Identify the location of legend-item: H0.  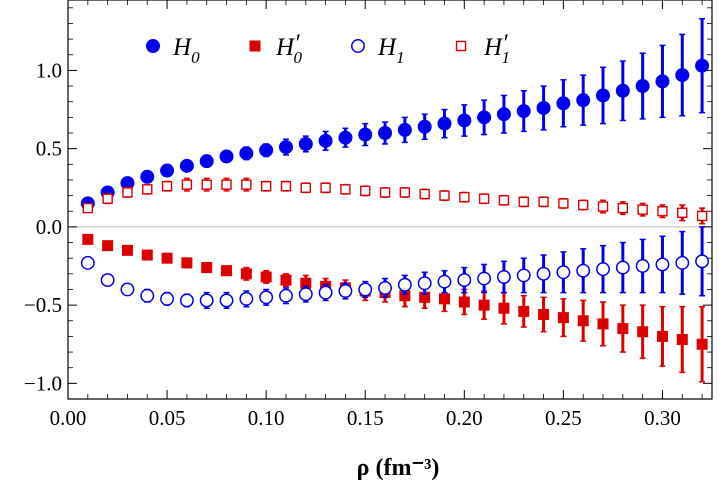
(173, 50).